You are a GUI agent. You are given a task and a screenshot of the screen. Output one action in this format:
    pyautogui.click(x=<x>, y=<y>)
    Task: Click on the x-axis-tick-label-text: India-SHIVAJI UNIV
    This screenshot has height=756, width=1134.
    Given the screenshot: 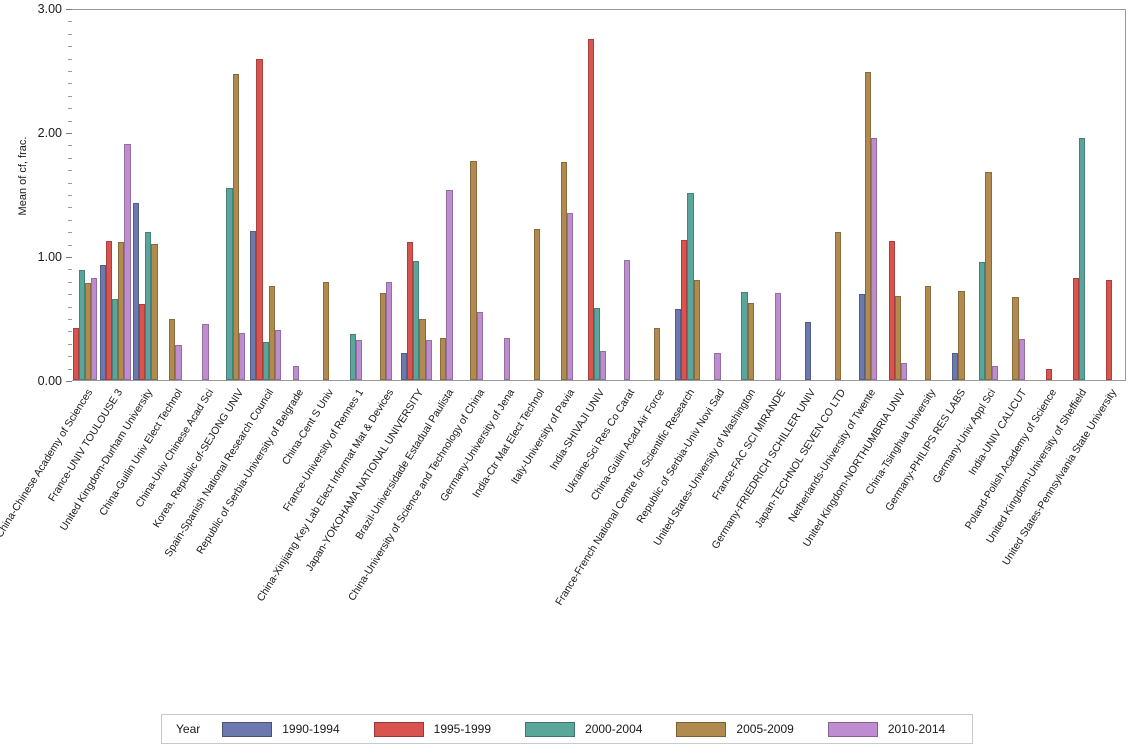 What is the action you would take?
    pyautogui.click(x=577, y=430)
    